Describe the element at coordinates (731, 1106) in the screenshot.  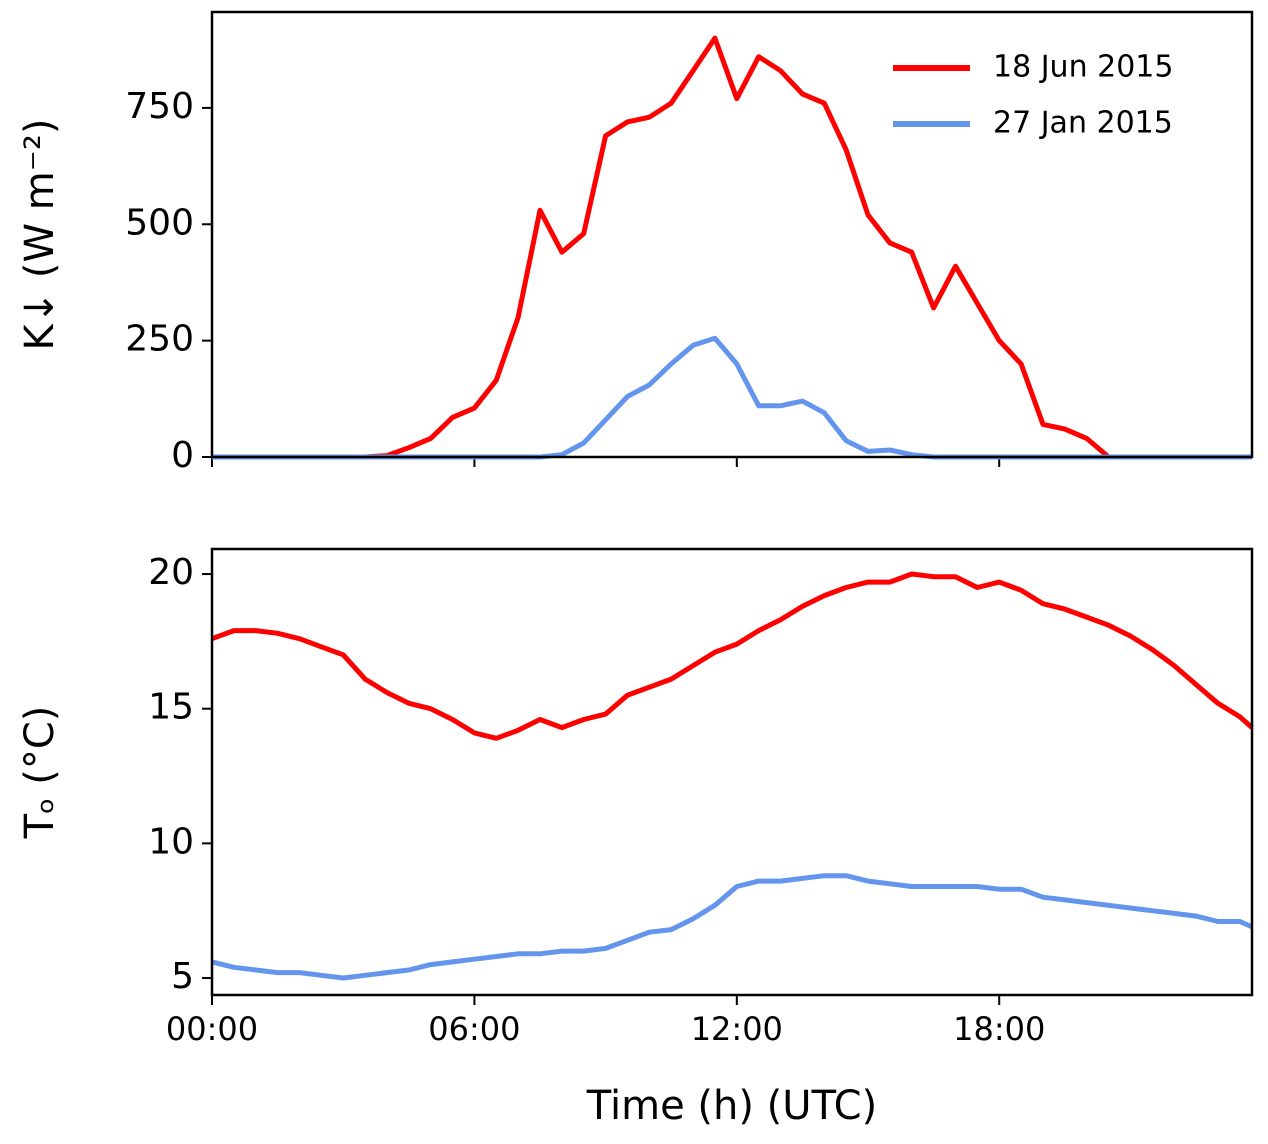
I see `x-axis-label: Time (h) (UTC)` at that location.